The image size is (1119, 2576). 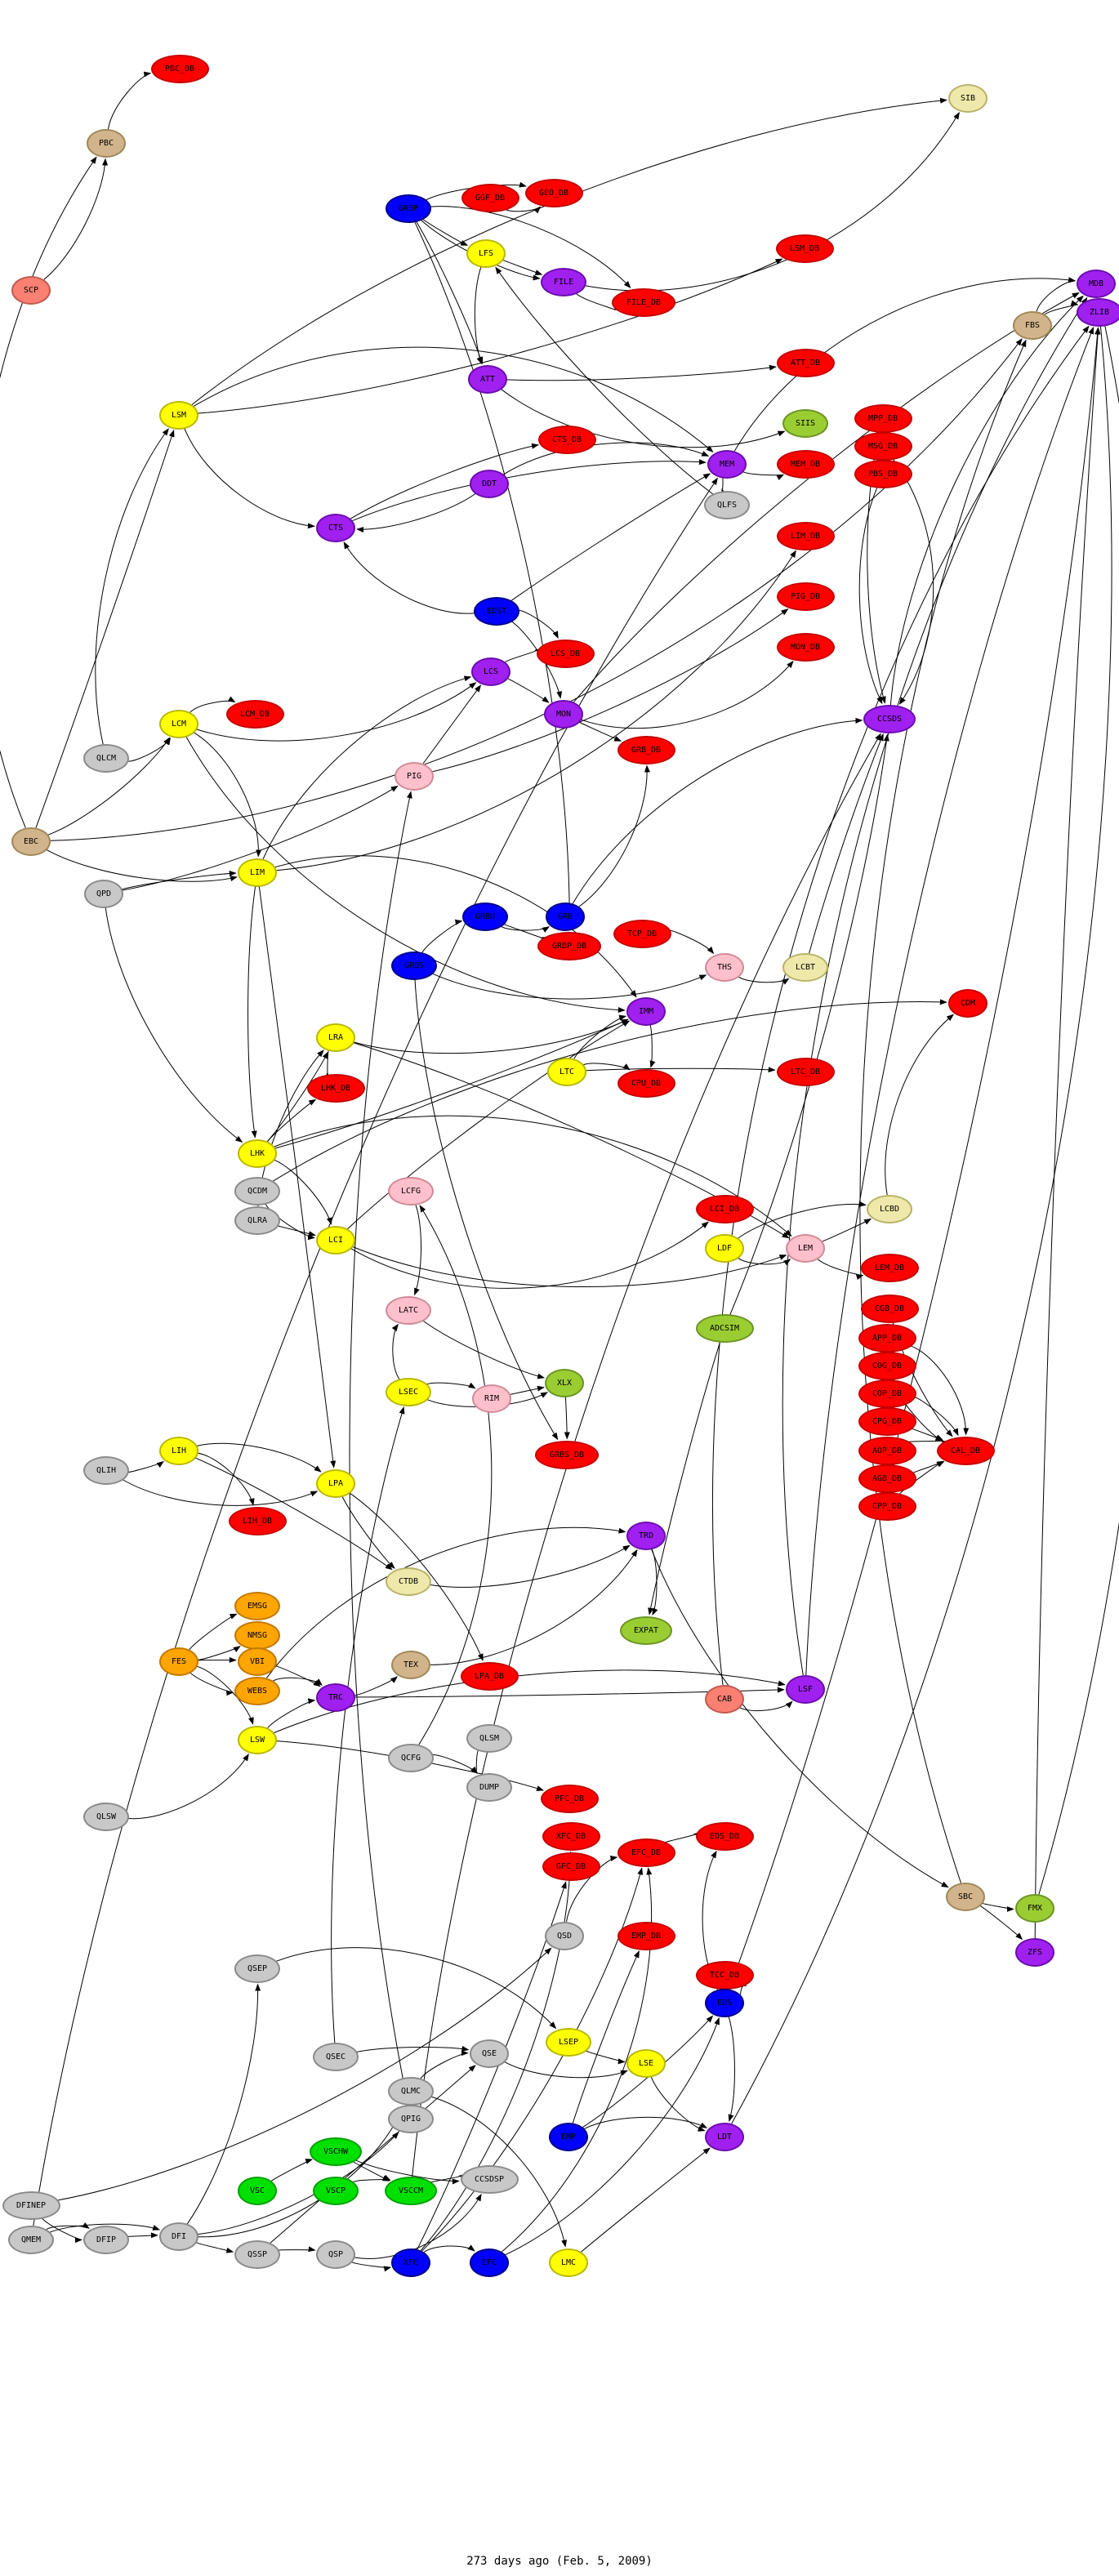 What do you see at coordinates (335, 1483) in the screenshot?
I see `graph-node-lpa: LPA` at bounding box center [335, 1483].